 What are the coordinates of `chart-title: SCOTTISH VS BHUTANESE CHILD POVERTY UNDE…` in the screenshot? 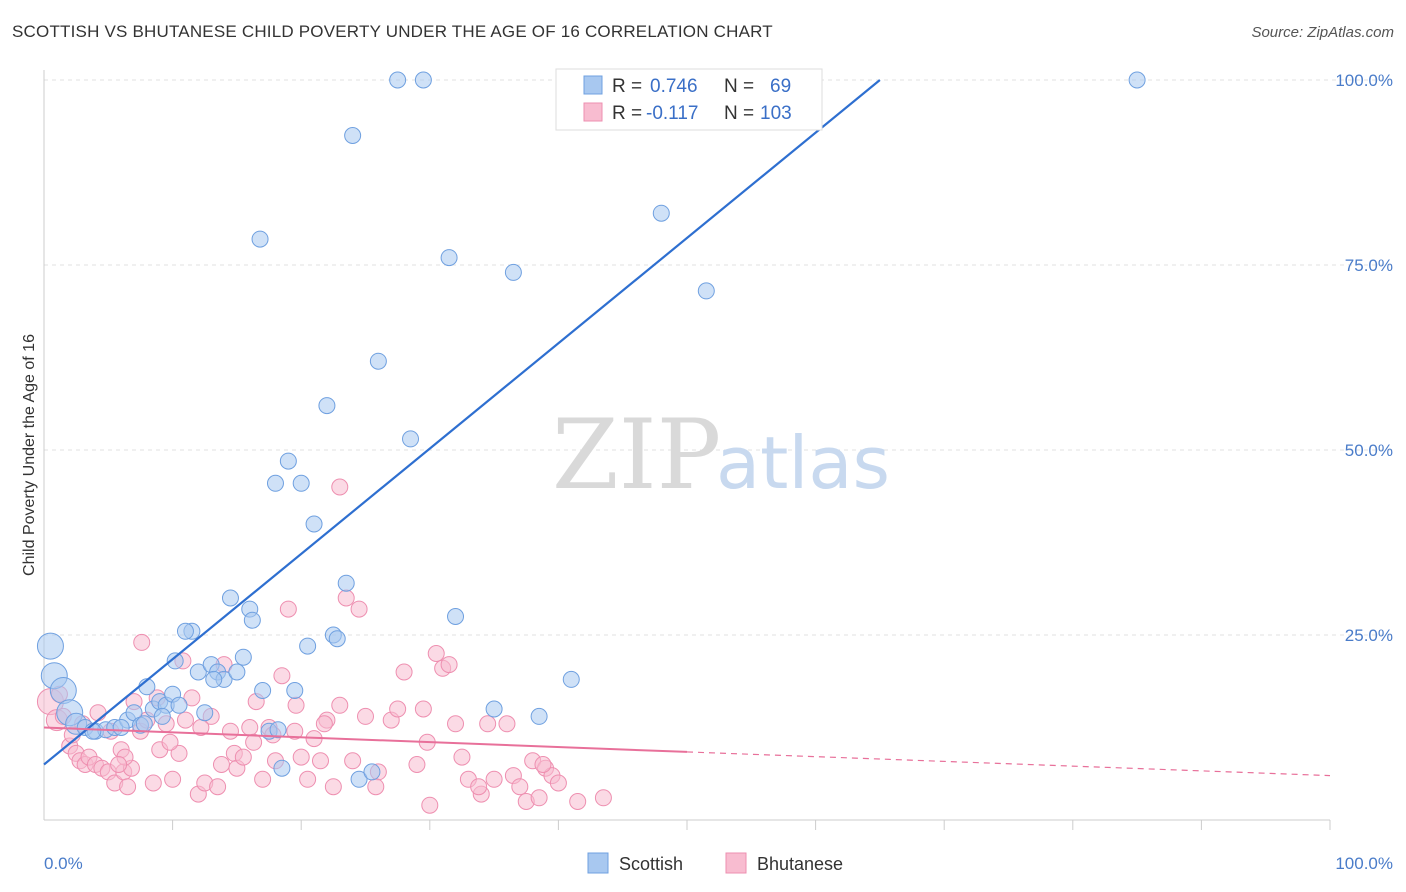 It's located at (392, 31).